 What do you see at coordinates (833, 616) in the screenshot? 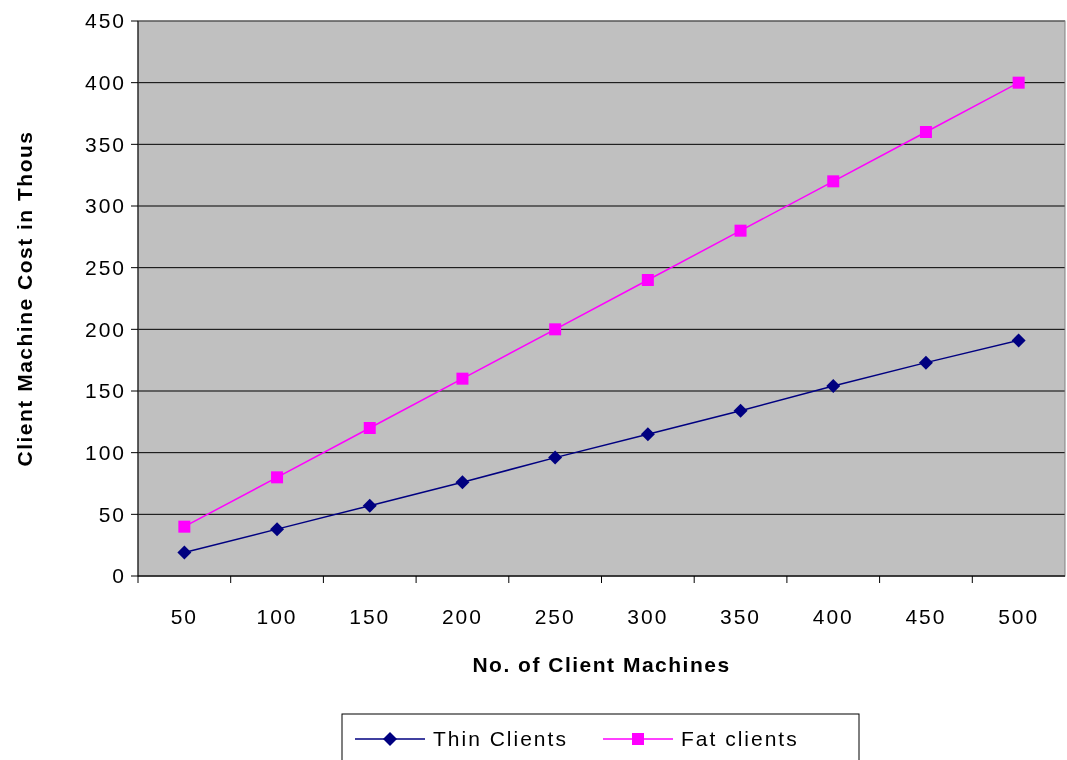
I see `x-tick-label: 400` at bounding box center [833, 616].